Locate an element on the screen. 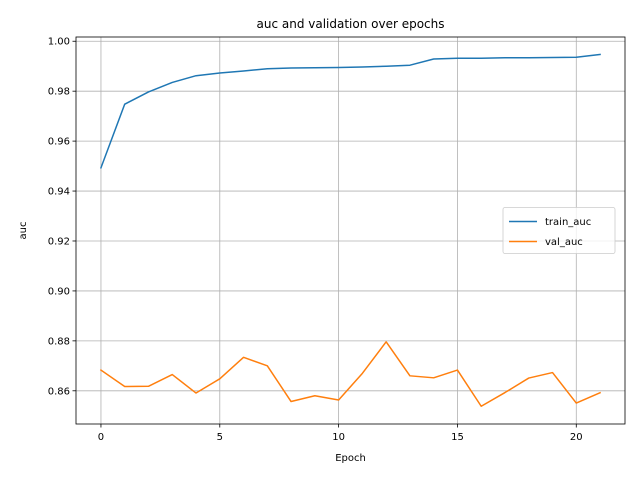 The height and width of the screenshot is (480, 640). x-tick-label: 20 is located at coordinates (576, 437).